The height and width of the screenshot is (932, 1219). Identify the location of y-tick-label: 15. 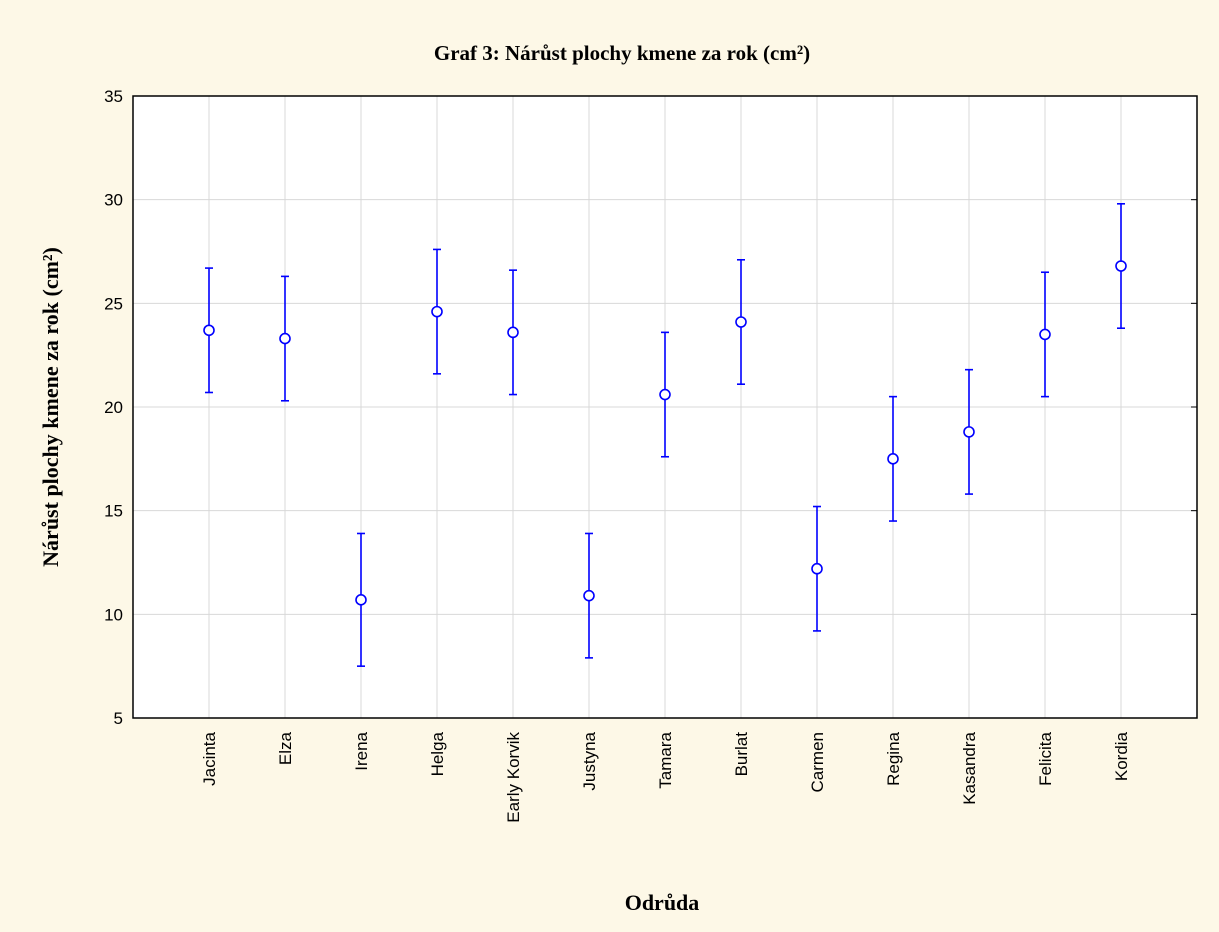
(113, 511).